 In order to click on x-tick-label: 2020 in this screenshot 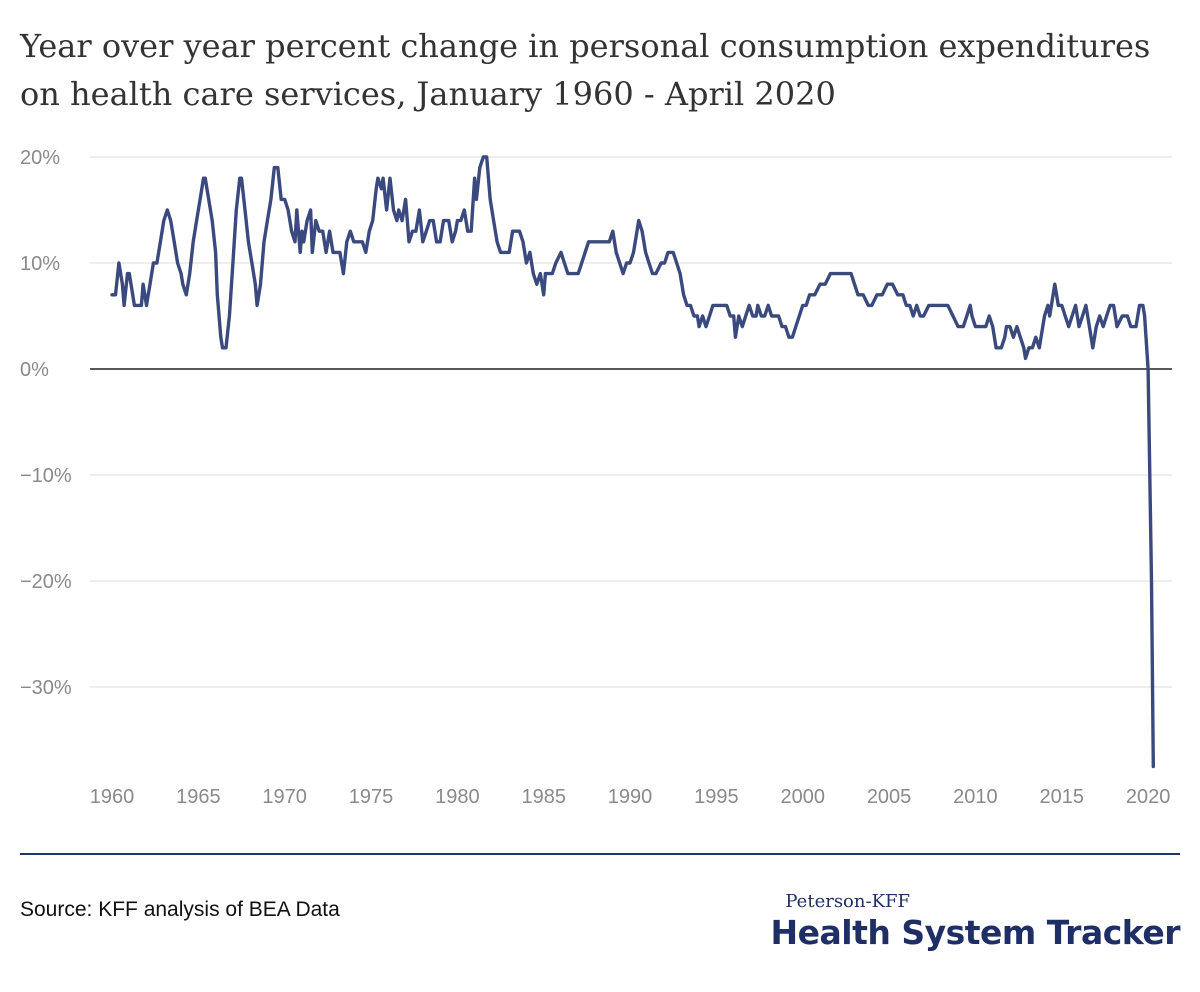, I will do `click(1148, 797)`.